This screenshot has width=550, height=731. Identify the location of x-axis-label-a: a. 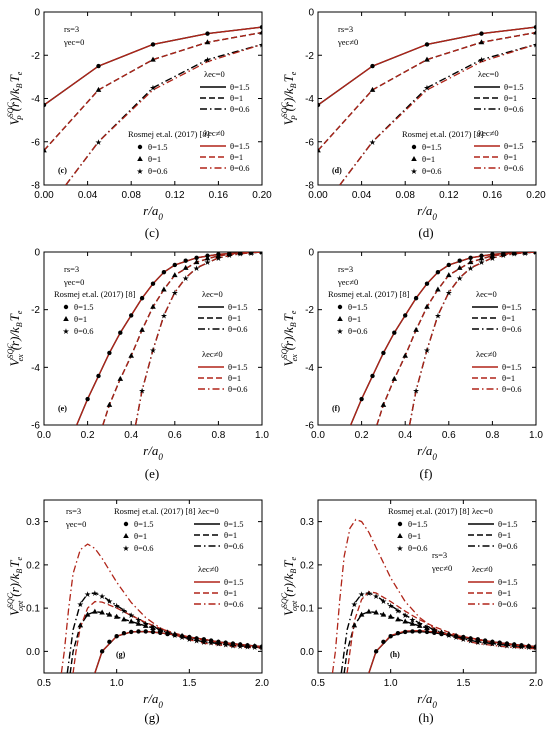
(429, 450).